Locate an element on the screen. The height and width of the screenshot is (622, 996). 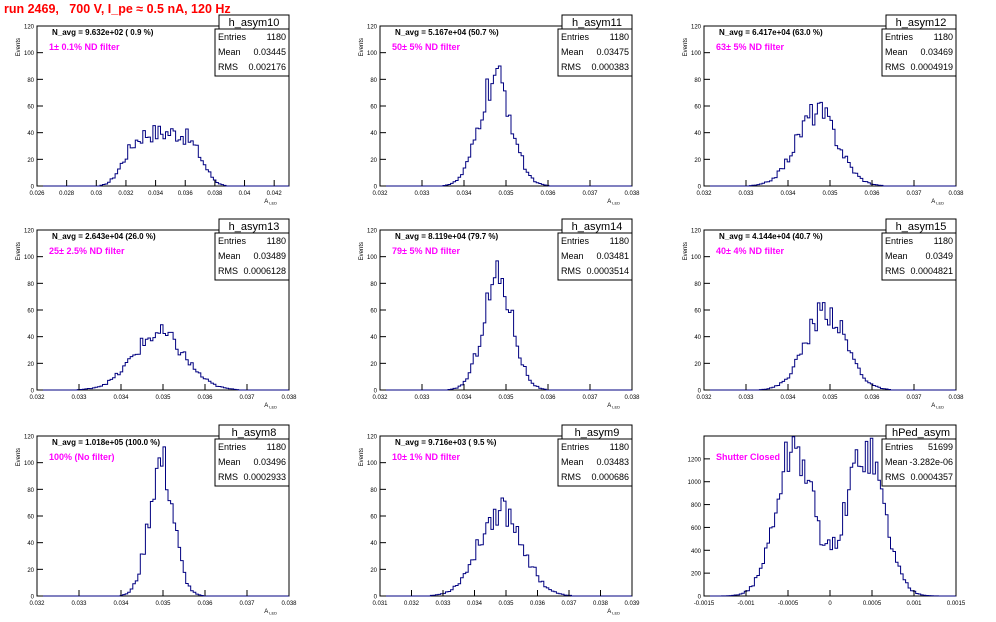
y-tick-label: 400 is located at coordinates (696, 552).